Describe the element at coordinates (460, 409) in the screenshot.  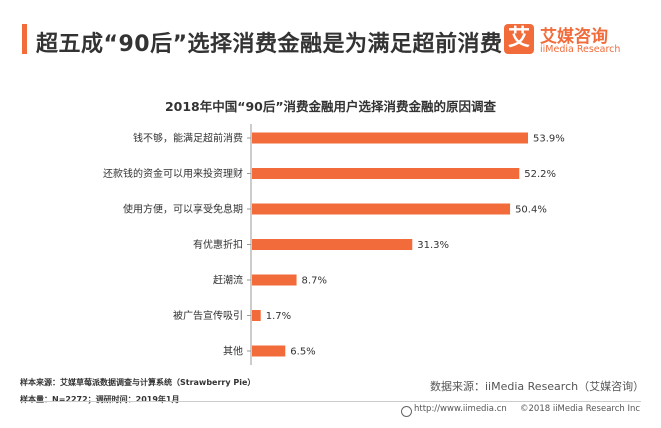
I see `footer-url: http://www.iimedia.cn` at that location.